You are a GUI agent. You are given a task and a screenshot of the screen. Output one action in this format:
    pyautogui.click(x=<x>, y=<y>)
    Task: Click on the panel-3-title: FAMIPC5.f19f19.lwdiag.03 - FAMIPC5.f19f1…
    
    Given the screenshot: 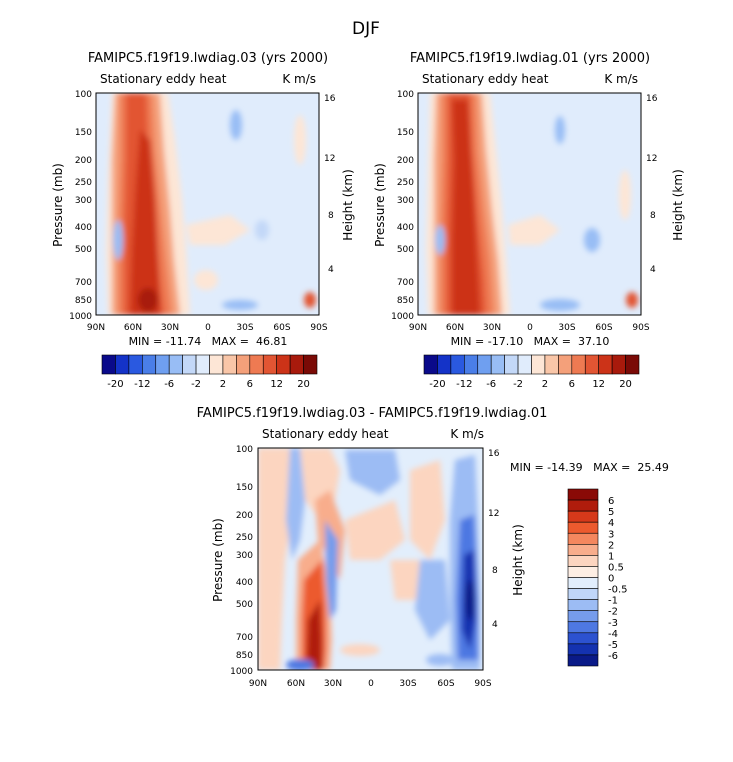 What is the action you would take?
    pyautogui.click(x=372, y=413)
    